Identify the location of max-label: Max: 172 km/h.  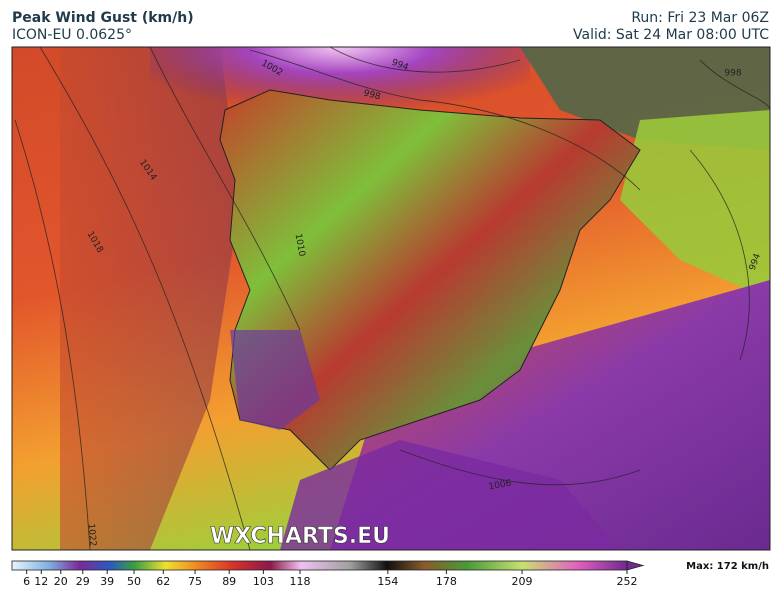
(727, 566).